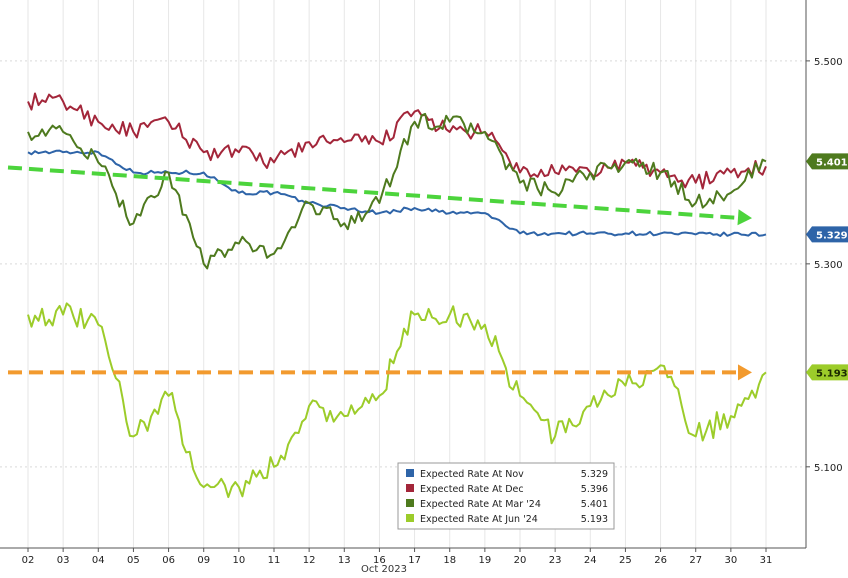 The width and height of the screenshot is (848, 578). I want to click on last-label-value: 5.329, so click(832, 235).